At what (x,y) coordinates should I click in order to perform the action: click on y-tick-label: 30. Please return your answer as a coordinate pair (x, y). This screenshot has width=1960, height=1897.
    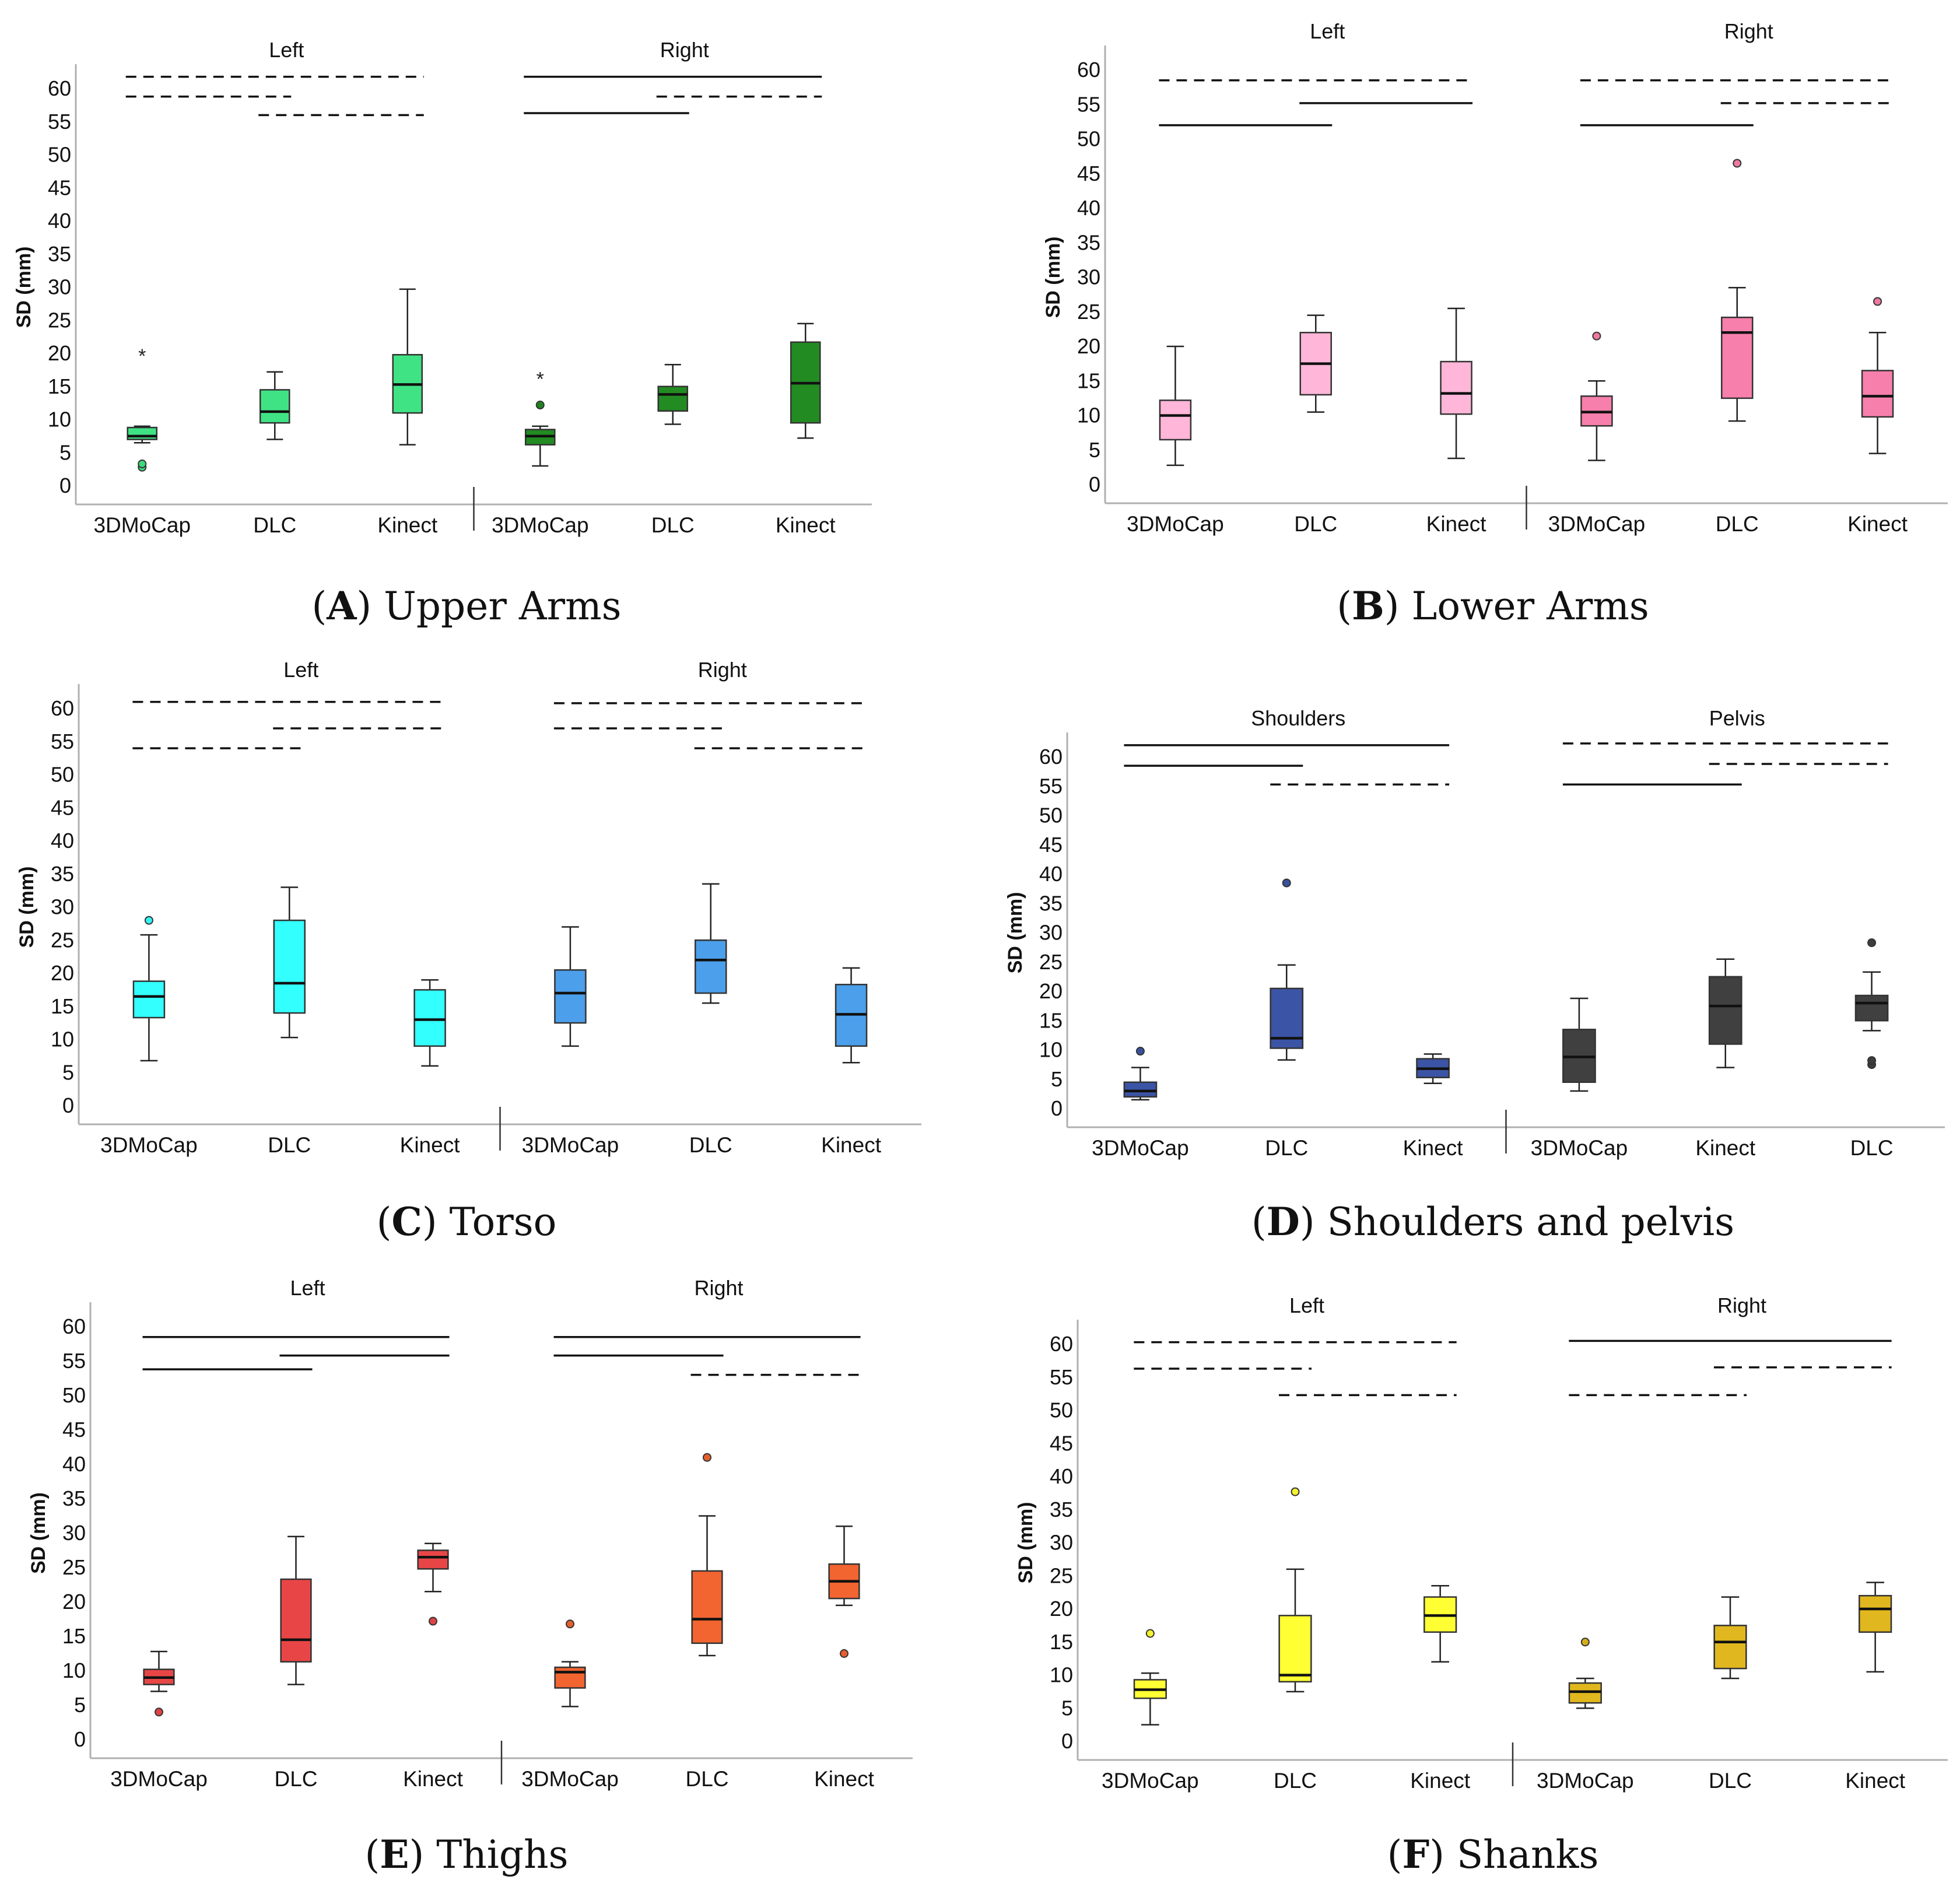
    Looking at the image, I should click on (74, 1533).